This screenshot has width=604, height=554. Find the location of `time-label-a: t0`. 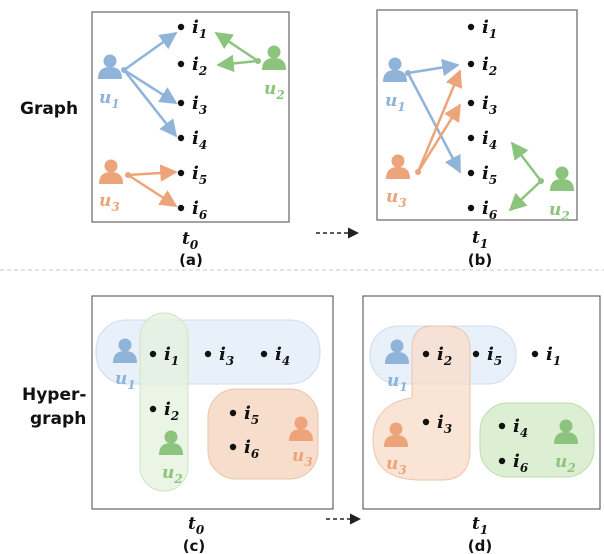

time-label-a: t0 is located at coordinates (190, 240).